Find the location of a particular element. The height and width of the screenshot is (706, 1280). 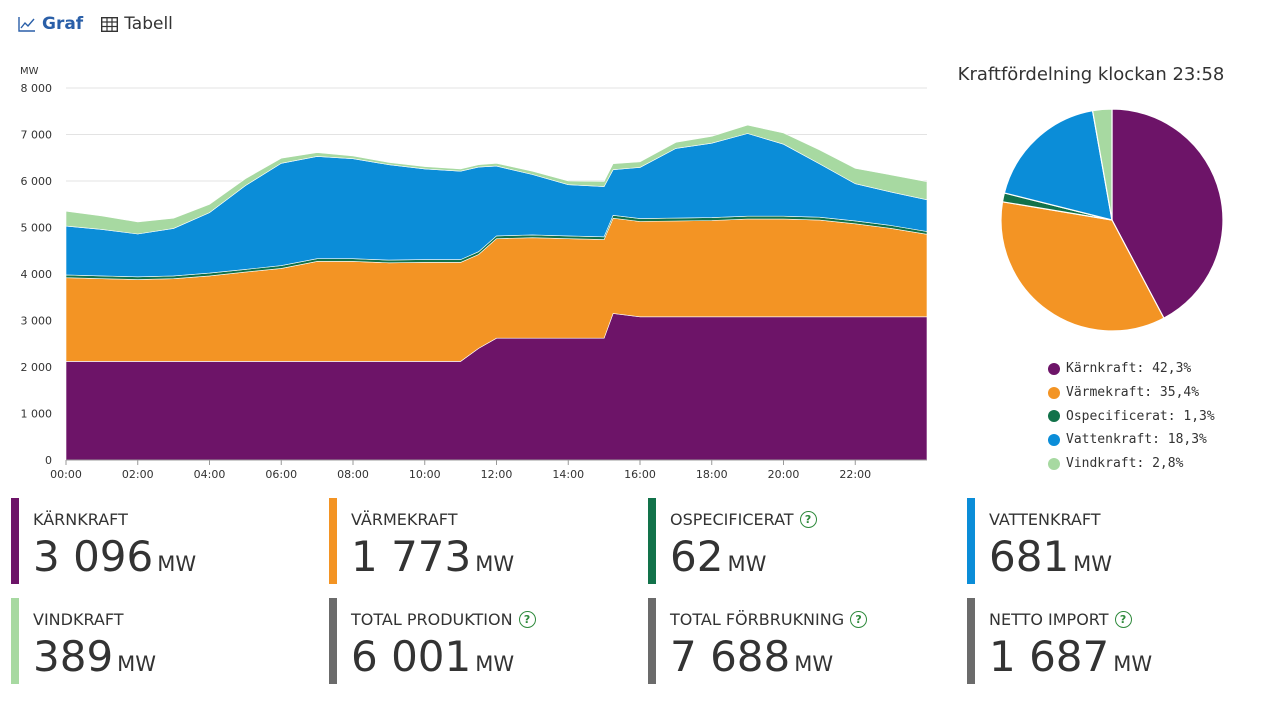

pie-slice-vattenkraft is located at coordinates (1058, 165).